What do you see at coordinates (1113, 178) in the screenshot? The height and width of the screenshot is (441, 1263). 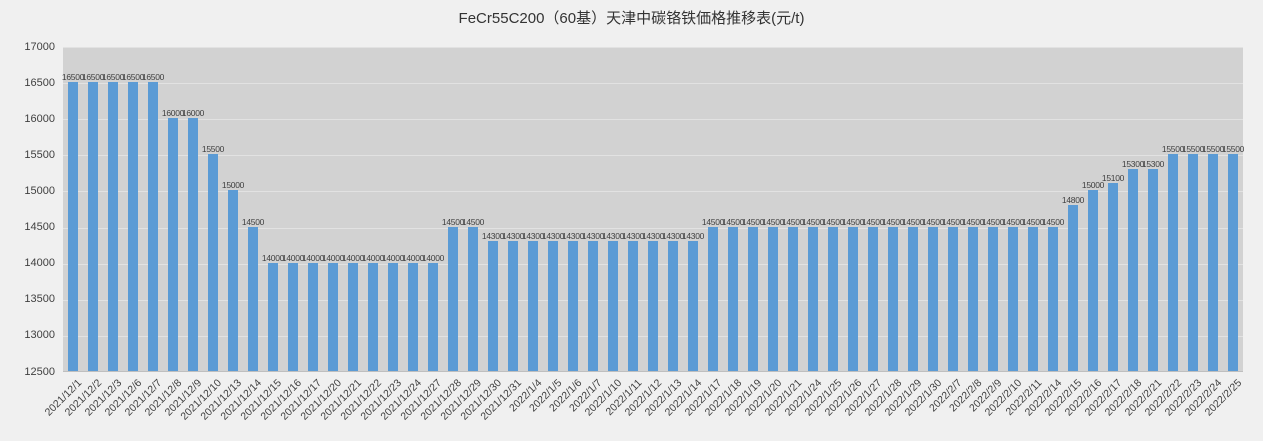 I see `data-label: 15100` at bounding box center [1113, 178].